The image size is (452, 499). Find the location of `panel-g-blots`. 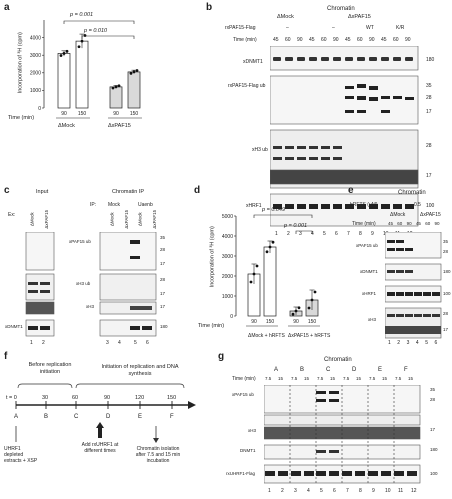

panel-g-blots is located at coordinates (342, 434).